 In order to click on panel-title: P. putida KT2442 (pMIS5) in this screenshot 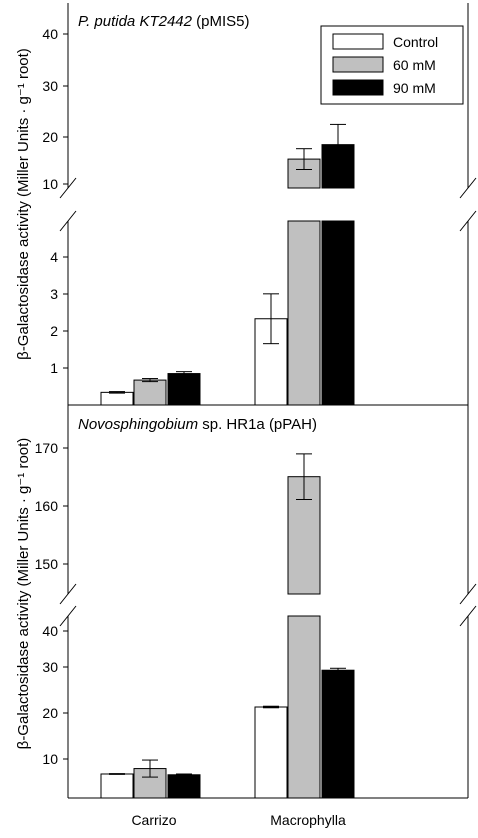, I will do `click(164, 21)`.